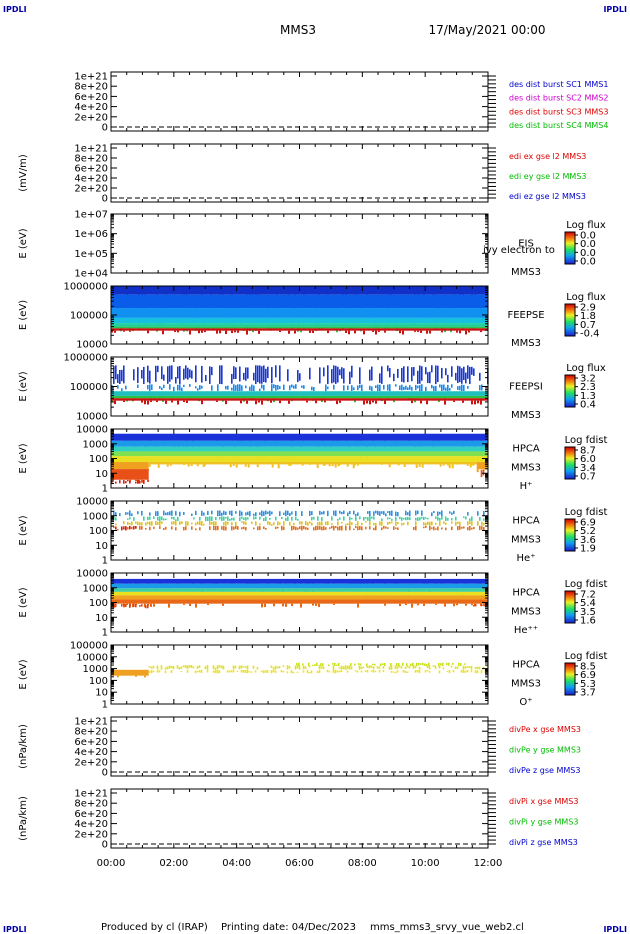  Describe the element at coordinates (105, 633) in the screenshot. I see `y-tick-label: 1` at that location.